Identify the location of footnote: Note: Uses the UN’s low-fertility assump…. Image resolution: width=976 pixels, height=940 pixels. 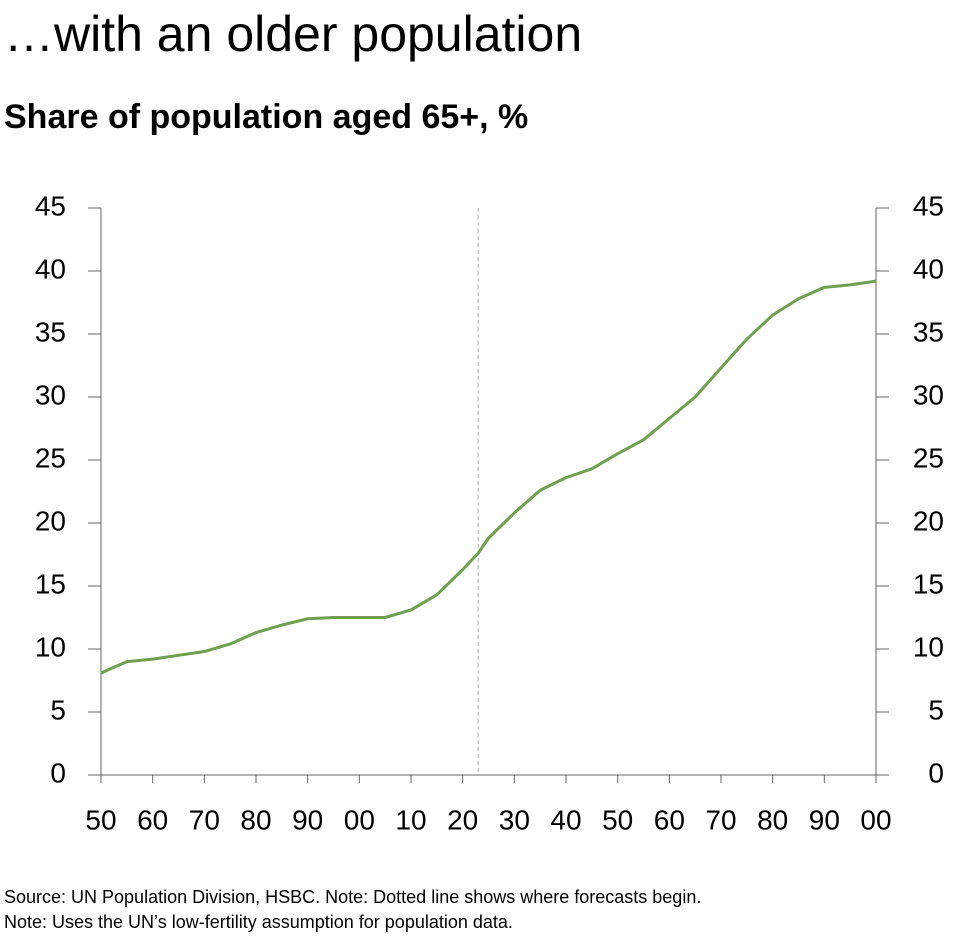
(258, 922).